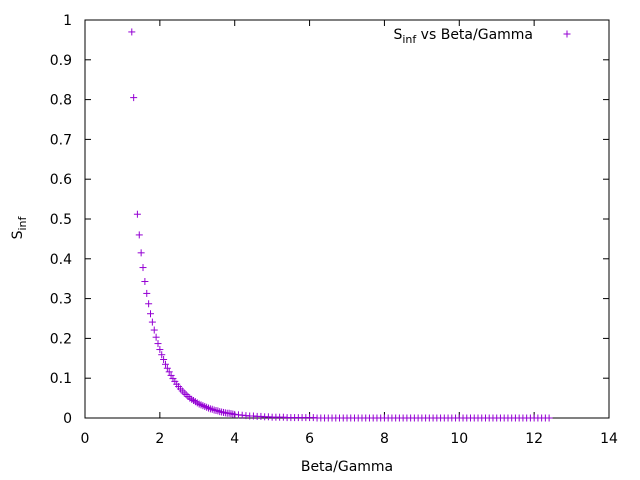  I want to click on y-tick-label: 0.3, so click(61, 300).